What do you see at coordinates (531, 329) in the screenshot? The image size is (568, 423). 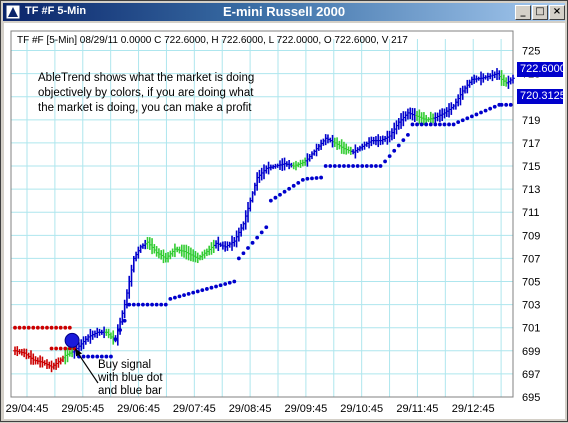 I see `y-tick-label: 701` at bounding box center [531, 329].